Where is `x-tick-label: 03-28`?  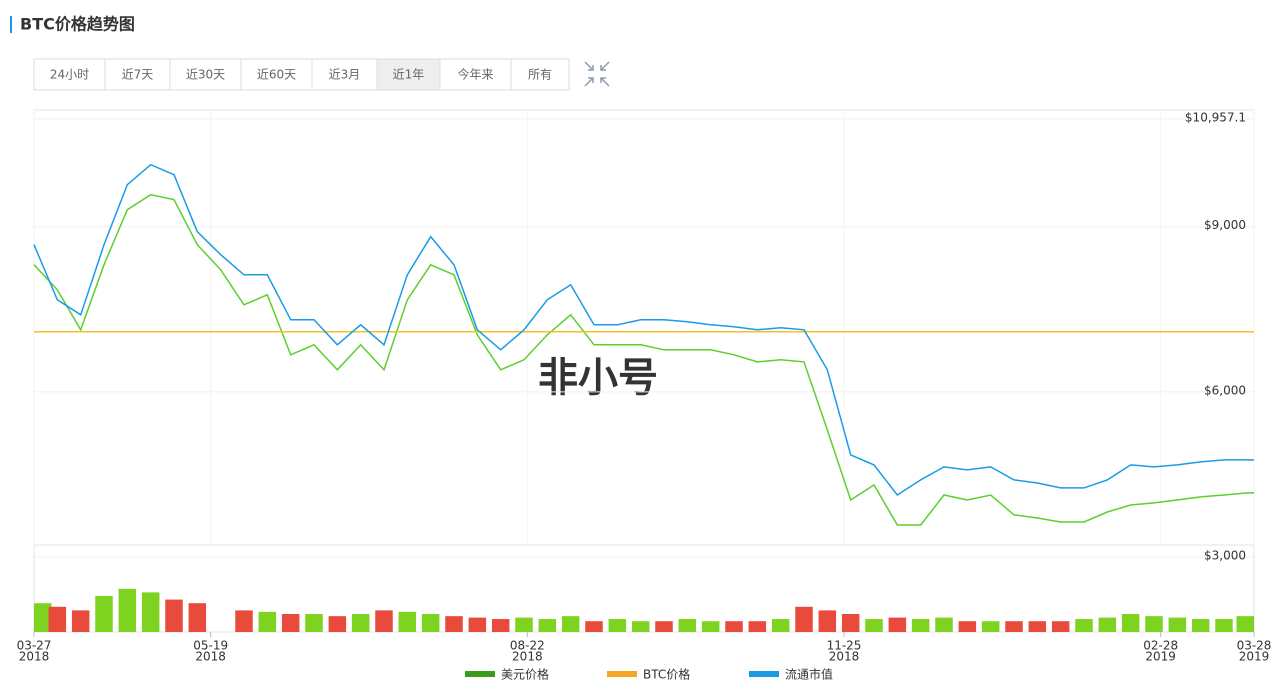
x-tick-label: 03-28 is located at coordinates (1254, 646).